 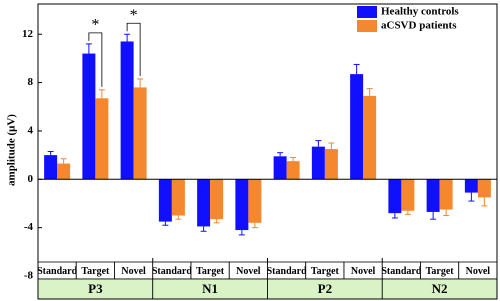 I want to click on legend-label: Healthy controls, so click(x=420, y=12).